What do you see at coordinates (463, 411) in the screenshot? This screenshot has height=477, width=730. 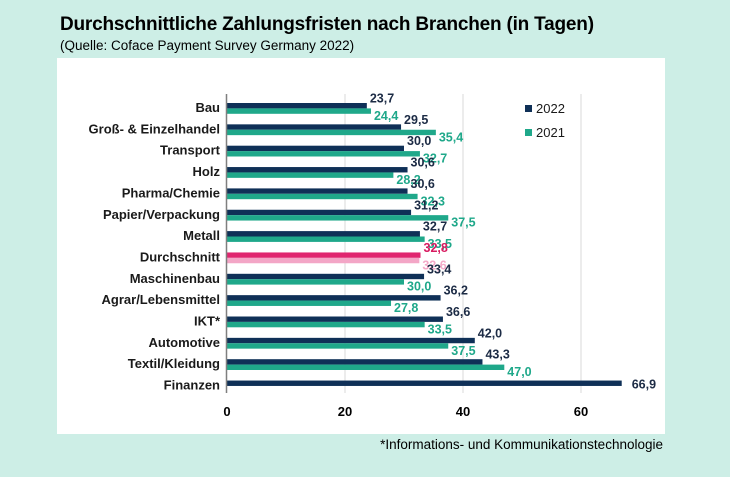 I see `x-tick-label-40: 40` at bounding box center [463, 411].